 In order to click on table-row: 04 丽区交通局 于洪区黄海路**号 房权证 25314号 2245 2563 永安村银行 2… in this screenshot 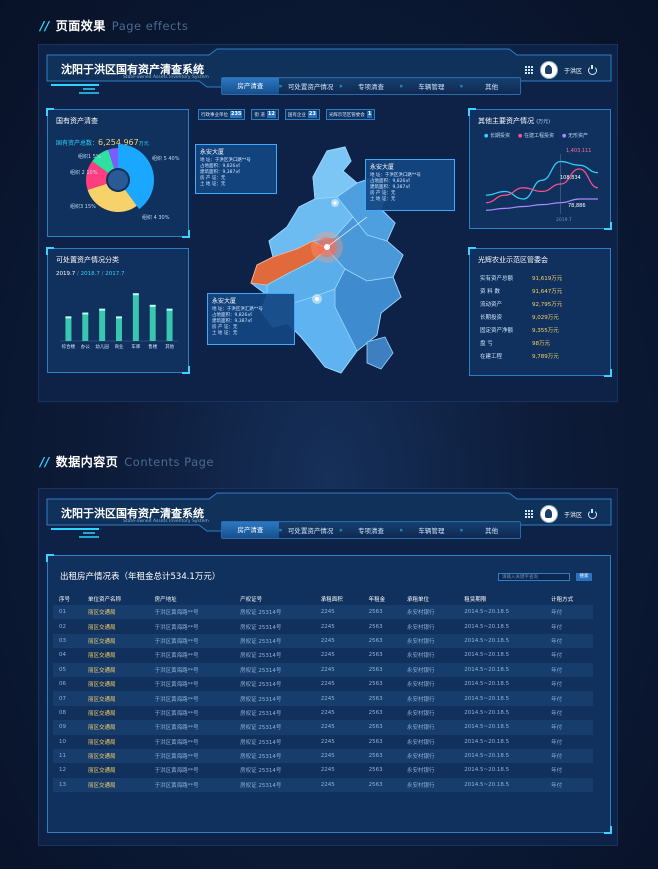, I will do `click(323, 655)`.